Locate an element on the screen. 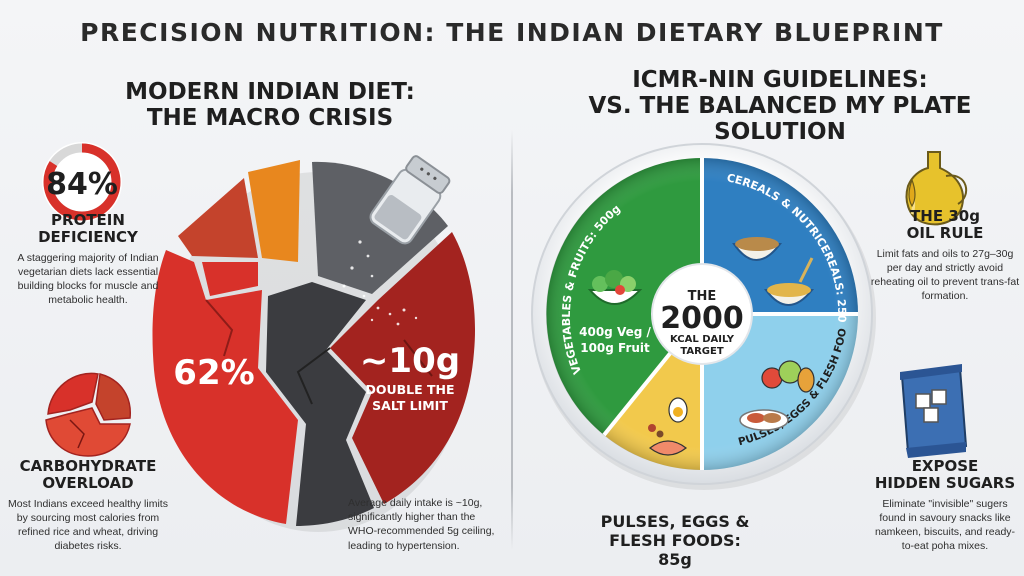 The image size is (1024, 576). grain-bowl-icon is located at coordinates (773, 271).